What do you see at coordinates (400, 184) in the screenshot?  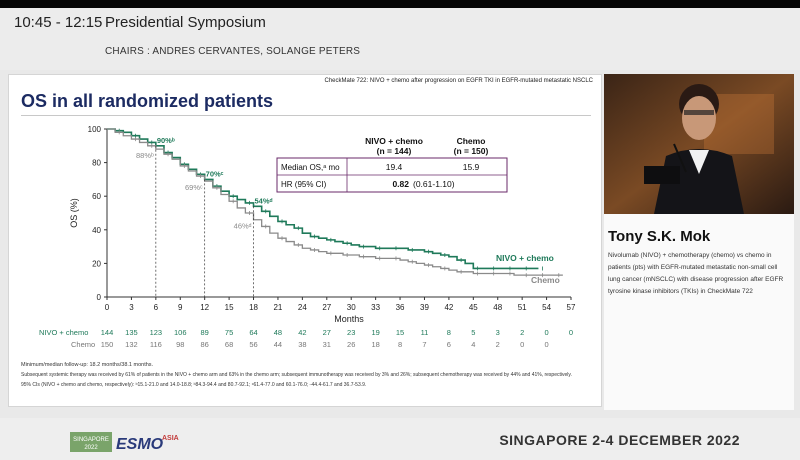 I see `table-row2-hr: 0.82` at bounding box center [400, 184].